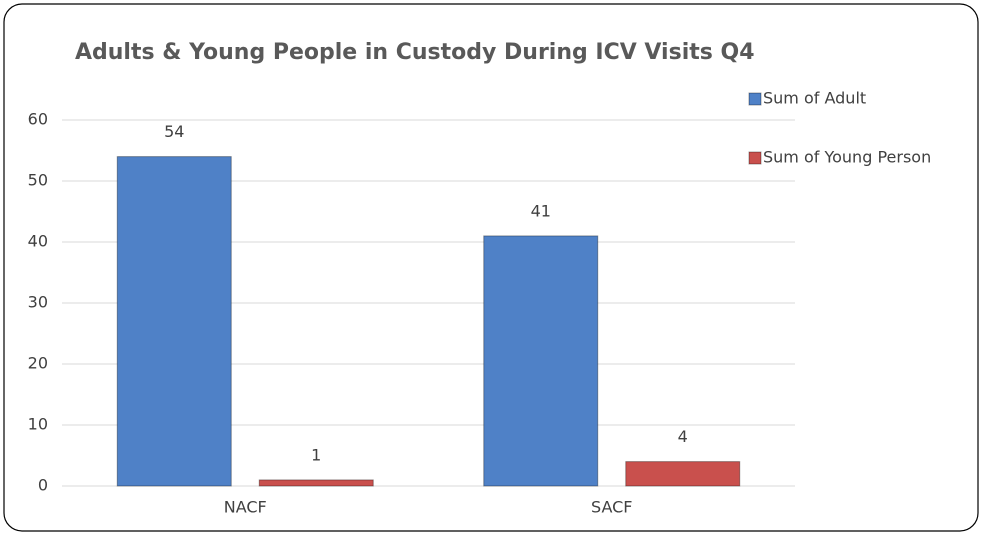  Describe the element at coordinates (38, 241) in the screenshot. I see `y-tick-label: 40` at that location.